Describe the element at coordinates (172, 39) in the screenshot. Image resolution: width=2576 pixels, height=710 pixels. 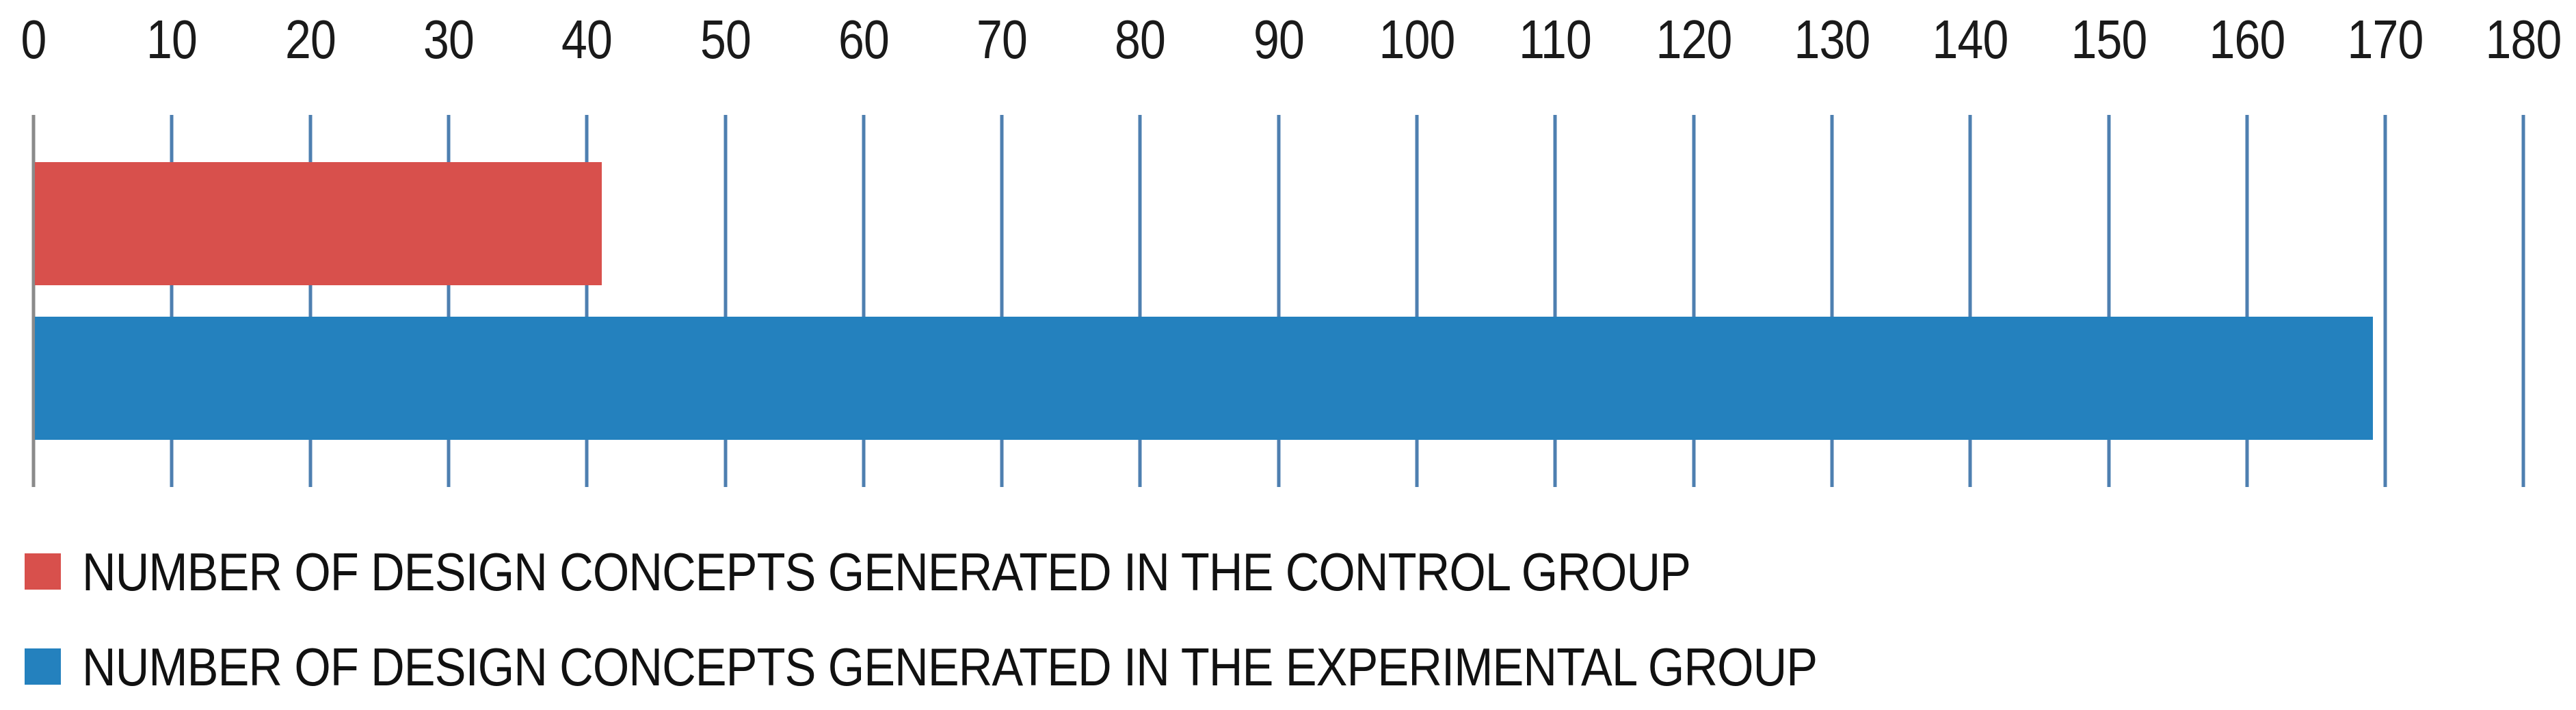
I see `x-tick-label: 10` at that location.